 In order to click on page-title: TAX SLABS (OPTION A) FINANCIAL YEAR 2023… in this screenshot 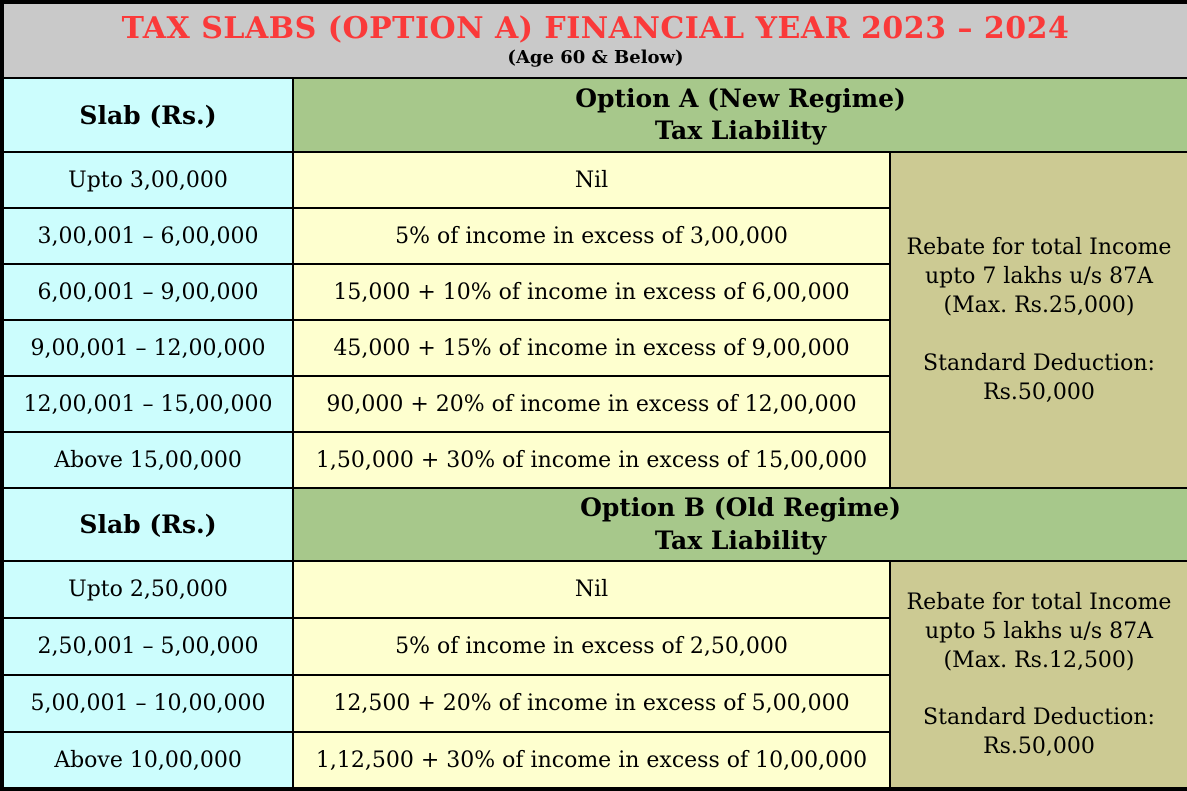, I will do `click(595, 28)`.